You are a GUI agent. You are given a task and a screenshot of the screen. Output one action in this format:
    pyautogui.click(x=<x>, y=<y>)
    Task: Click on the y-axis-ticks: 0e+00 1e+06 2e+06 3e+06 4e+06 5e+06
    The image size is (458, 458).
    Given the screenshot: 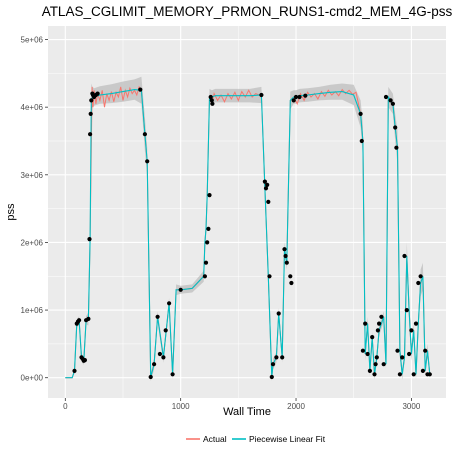 What is the action you would take?
    pyautogui.click(x=34, y=209)
    